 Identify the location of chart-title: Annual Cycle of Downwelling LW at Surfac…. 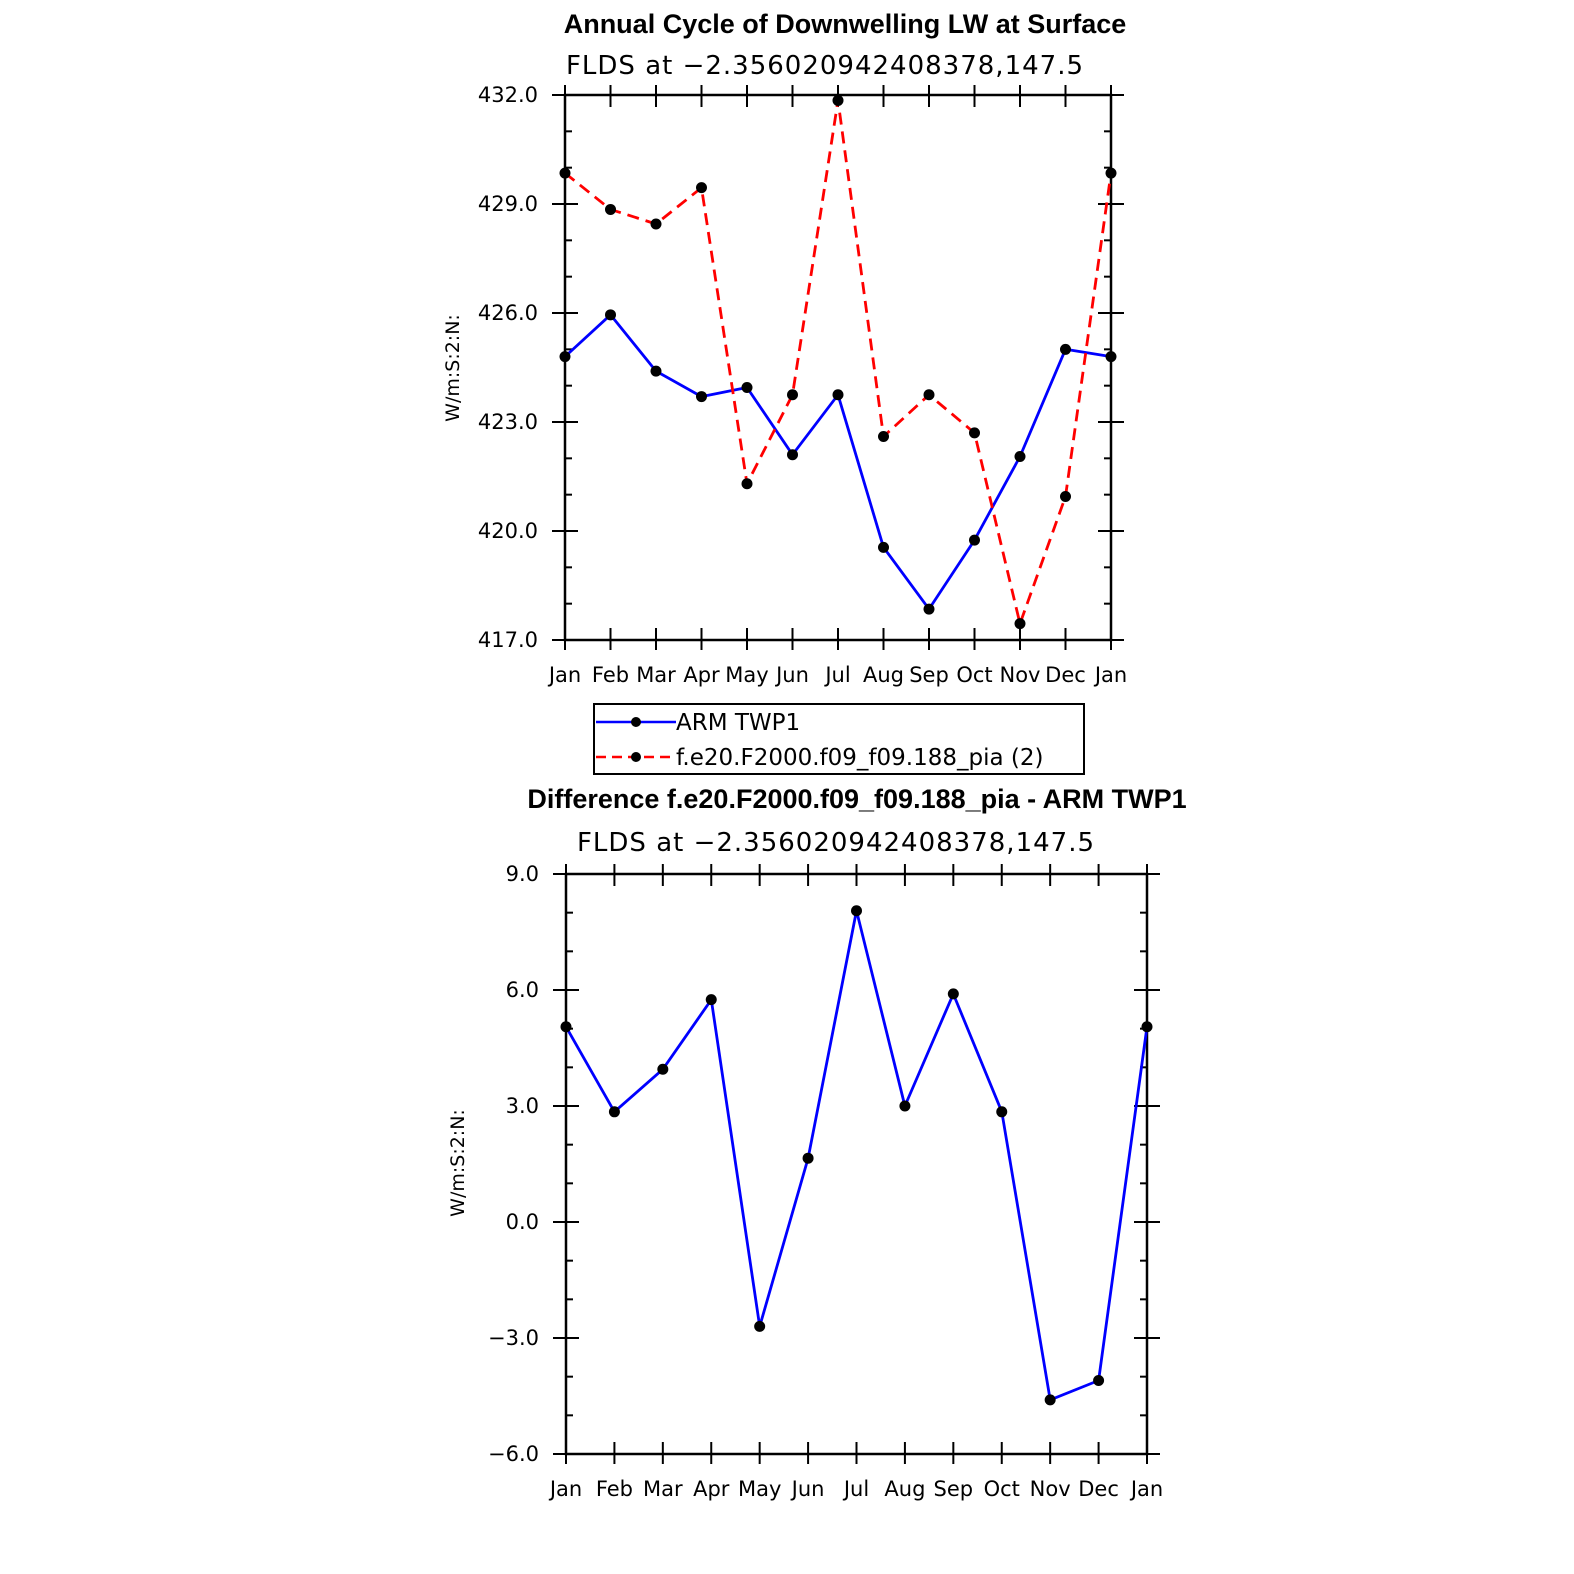
(845, 24).